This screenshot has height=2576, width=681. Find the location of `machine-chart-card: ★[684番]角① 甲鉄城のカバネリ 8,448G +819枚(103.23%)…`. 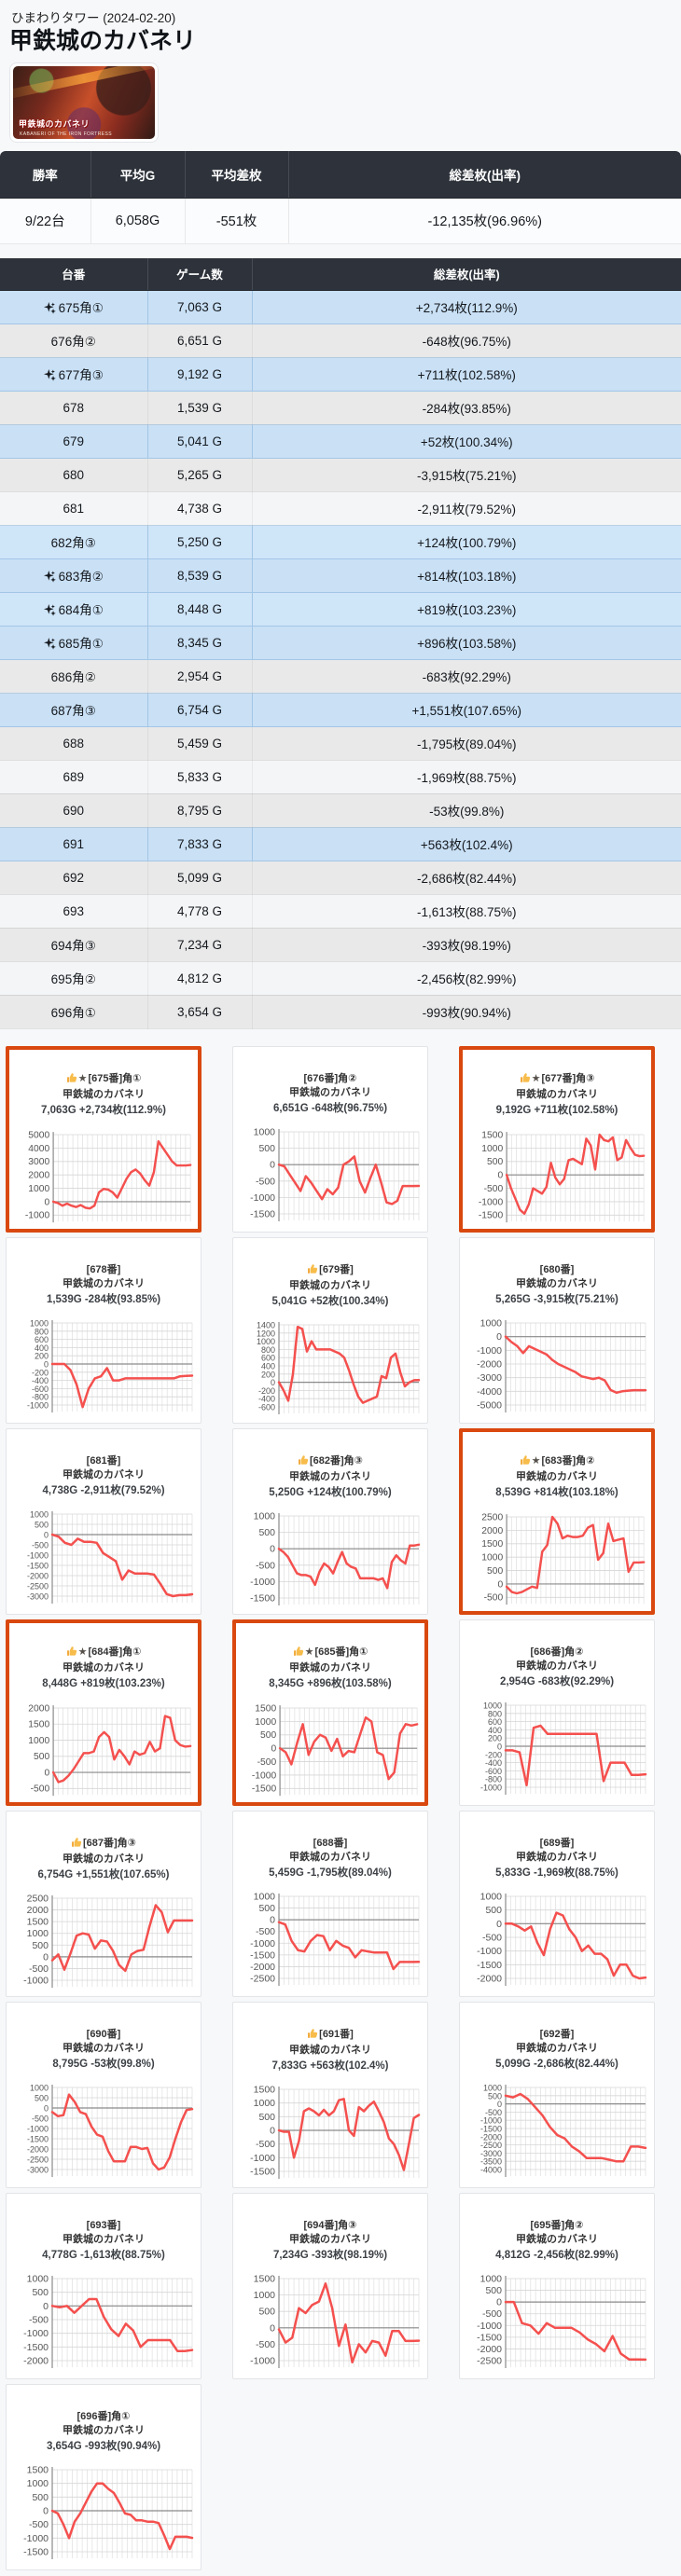

machine-chart-card: ★[684番]角① 甲鉄城のカバネリ 8,448G +819枚(103.23%)… is located at coordinates (104, 1712).